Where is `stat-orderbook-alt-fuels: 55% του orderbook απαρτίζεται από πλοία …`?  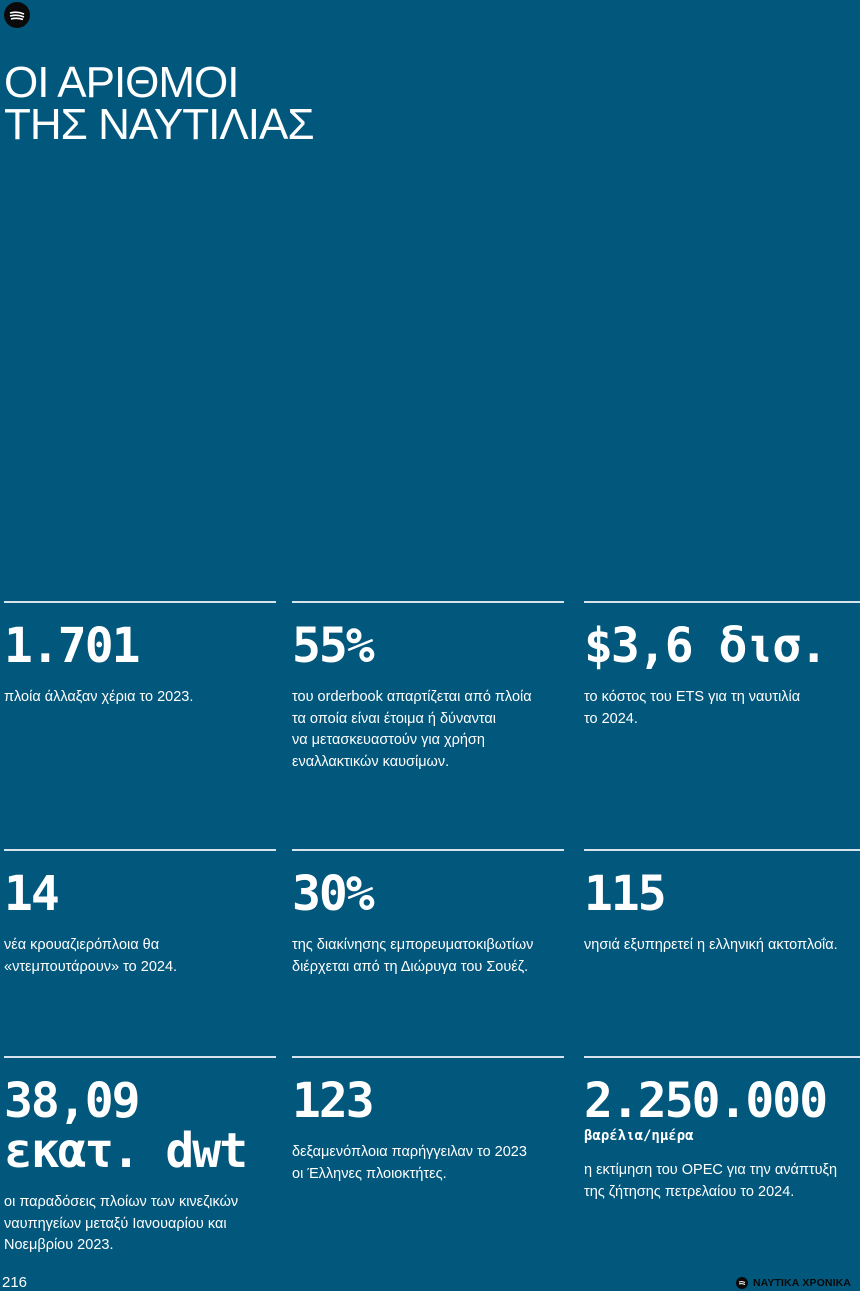
stat-orderbook-alt-fuels: 55% του orderbook απαρτίζεται από πλοία … is located at coordinates (428, 687).